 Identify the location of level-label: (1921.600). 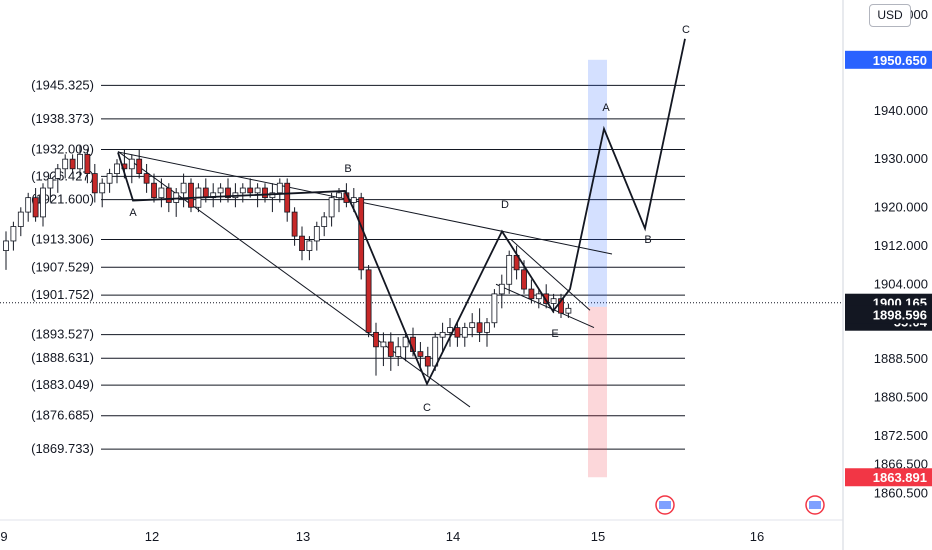
(62, 199).